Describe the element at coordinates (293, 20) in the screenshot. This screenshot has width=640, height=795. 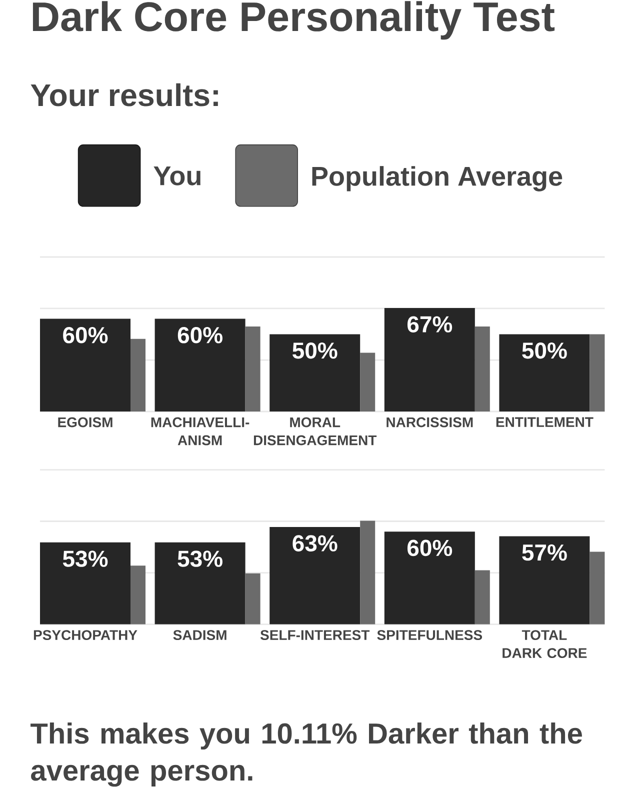
I see `chart-title: Dark Core Personality Test` at that location.